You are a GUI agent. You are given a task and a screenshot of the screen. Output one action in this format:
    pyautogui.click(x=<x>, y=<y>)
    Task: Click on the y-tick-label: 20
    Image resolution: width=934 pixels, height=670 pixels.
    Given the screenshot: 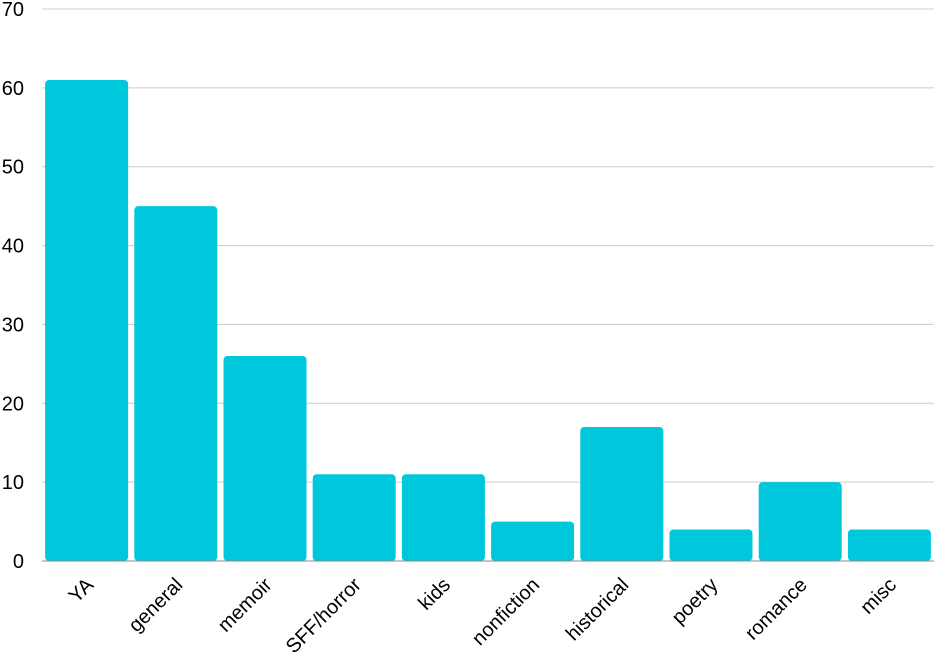 What is the action you would take?
    pyautogui.click(x=13, y=404)
    